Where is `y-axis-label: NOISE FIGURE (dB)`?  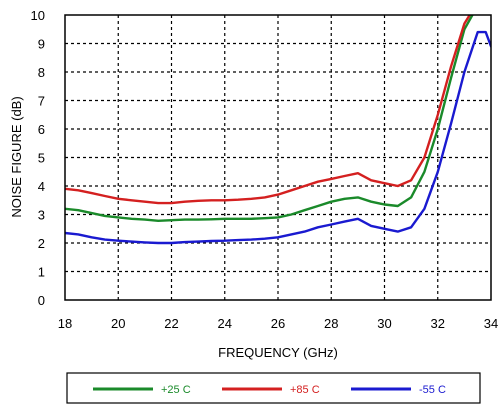 y-axis-label: NOISE FIGURE (dB) is located at coordinates (16, 156).